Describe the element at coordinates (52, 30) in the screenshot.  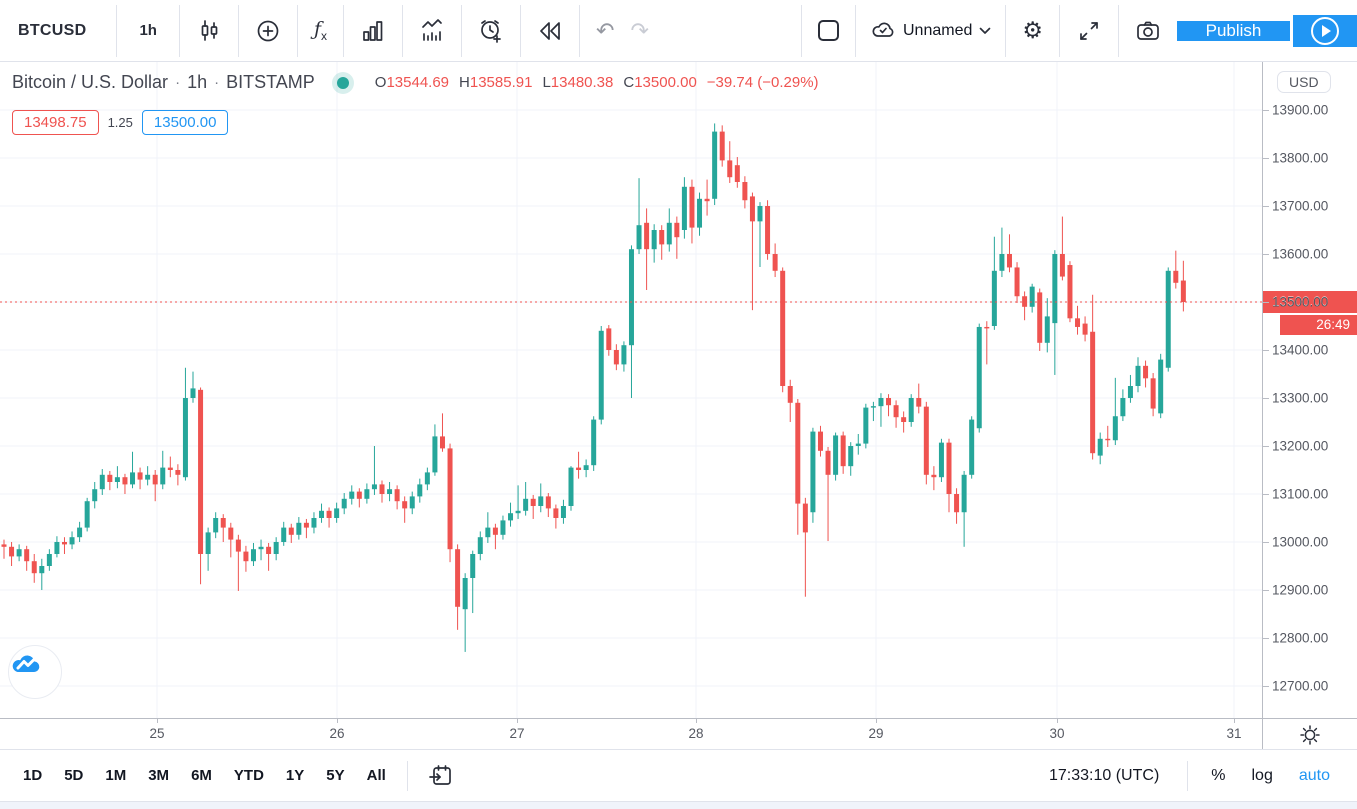
I see `symbol-button: BTCUSD` at that location.